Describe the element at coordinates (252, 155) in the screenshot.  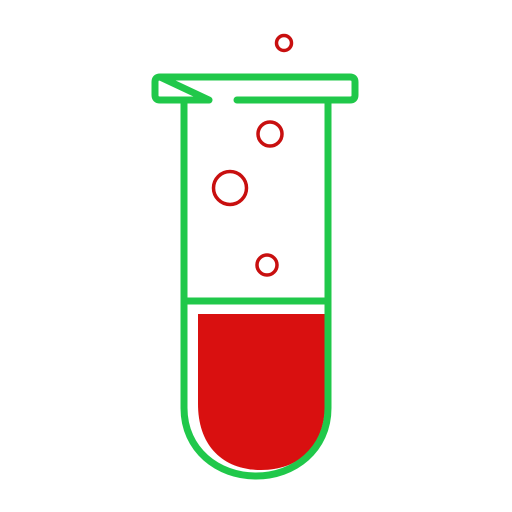
I see `bubbles` at that location.